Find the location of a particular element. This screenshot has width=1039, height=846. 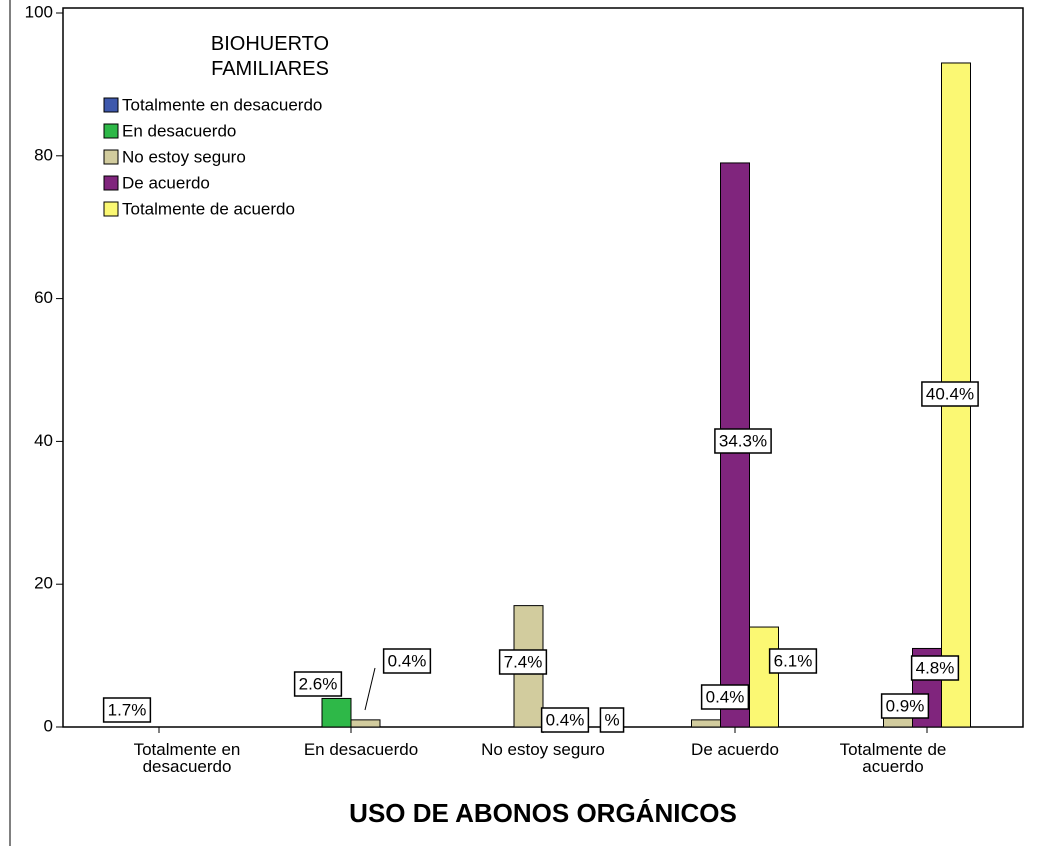

y-tick-label: 60 is located at coordinates (43, 297).